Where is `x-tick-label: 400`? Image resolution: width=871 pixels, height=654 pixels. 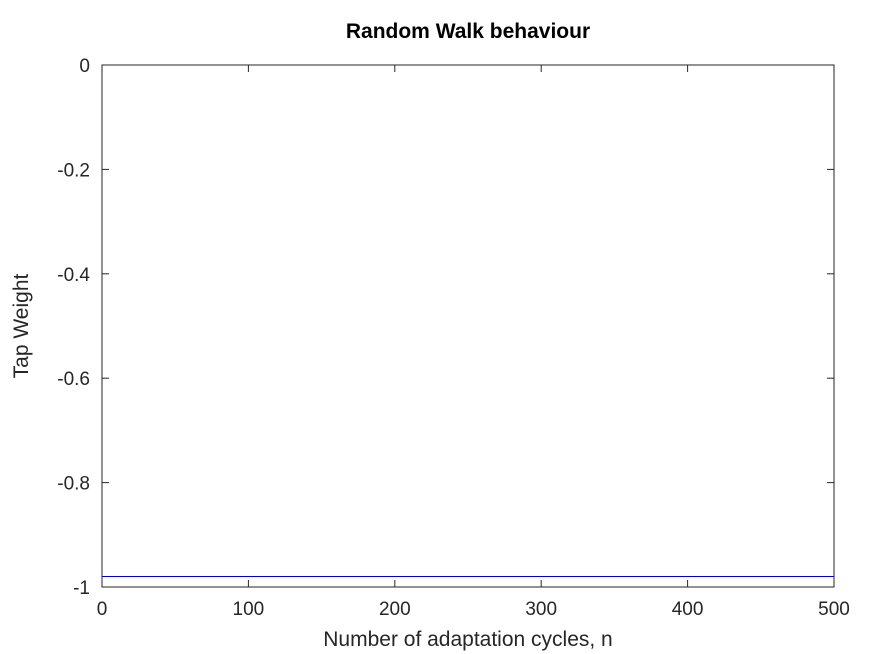
x-tick-label: 400 is located at coordinates (688, 609).